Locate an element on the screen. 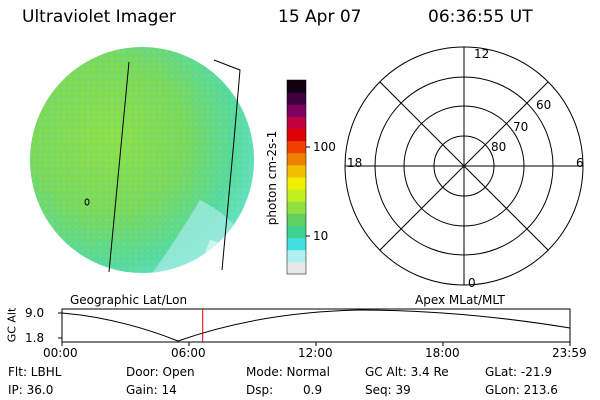 The image size is (600, 400). info-dsp-label: Dsp: is located at coordinates (260, 390).